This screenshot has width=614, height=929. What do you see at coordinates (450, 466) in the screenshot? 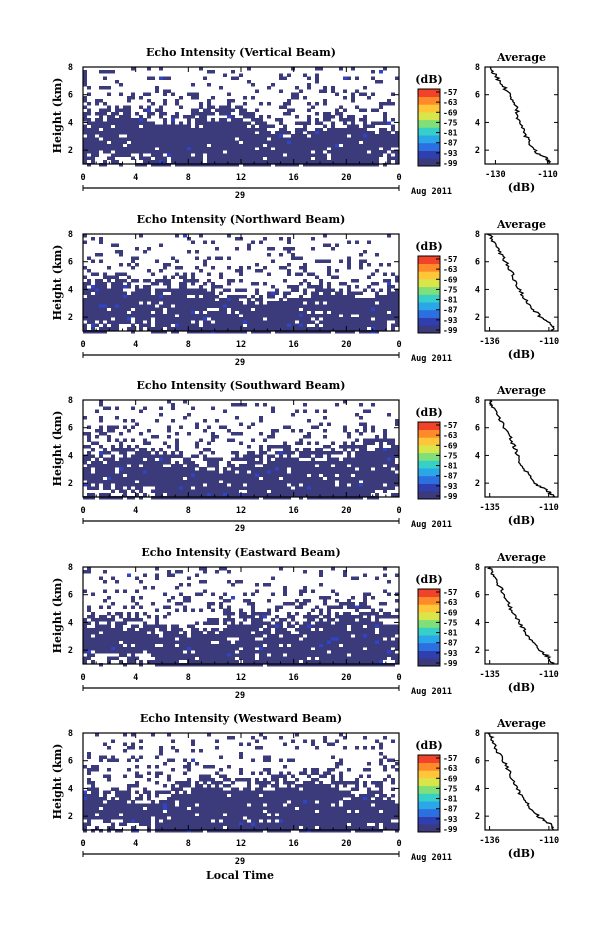
I see `colorbar-tick-label: -81` at bounding box center [450, 466].